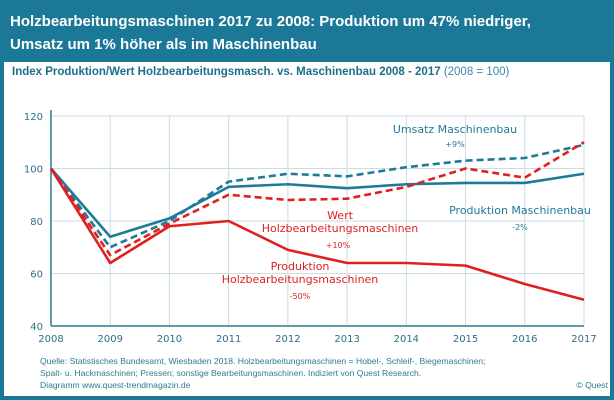 The image size is (614, 400). Describe the element at coordinates (338, 245) in the screenshot. I see `series-change-2: +10%` at that location.